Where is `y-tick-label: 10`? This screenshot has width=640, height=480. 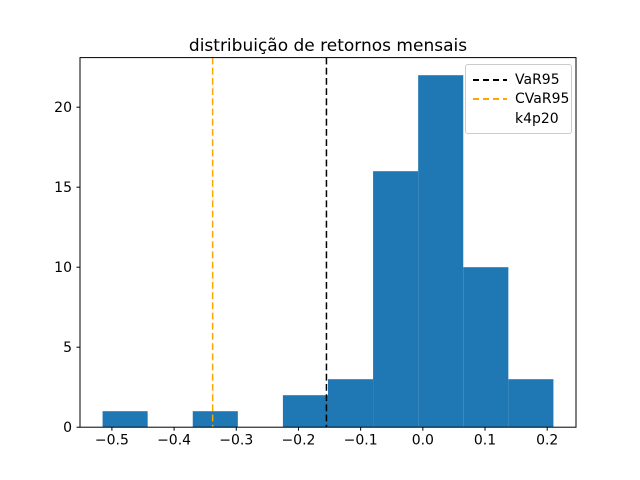 y-tick-label: 10 is located at coordinates (63, 268).